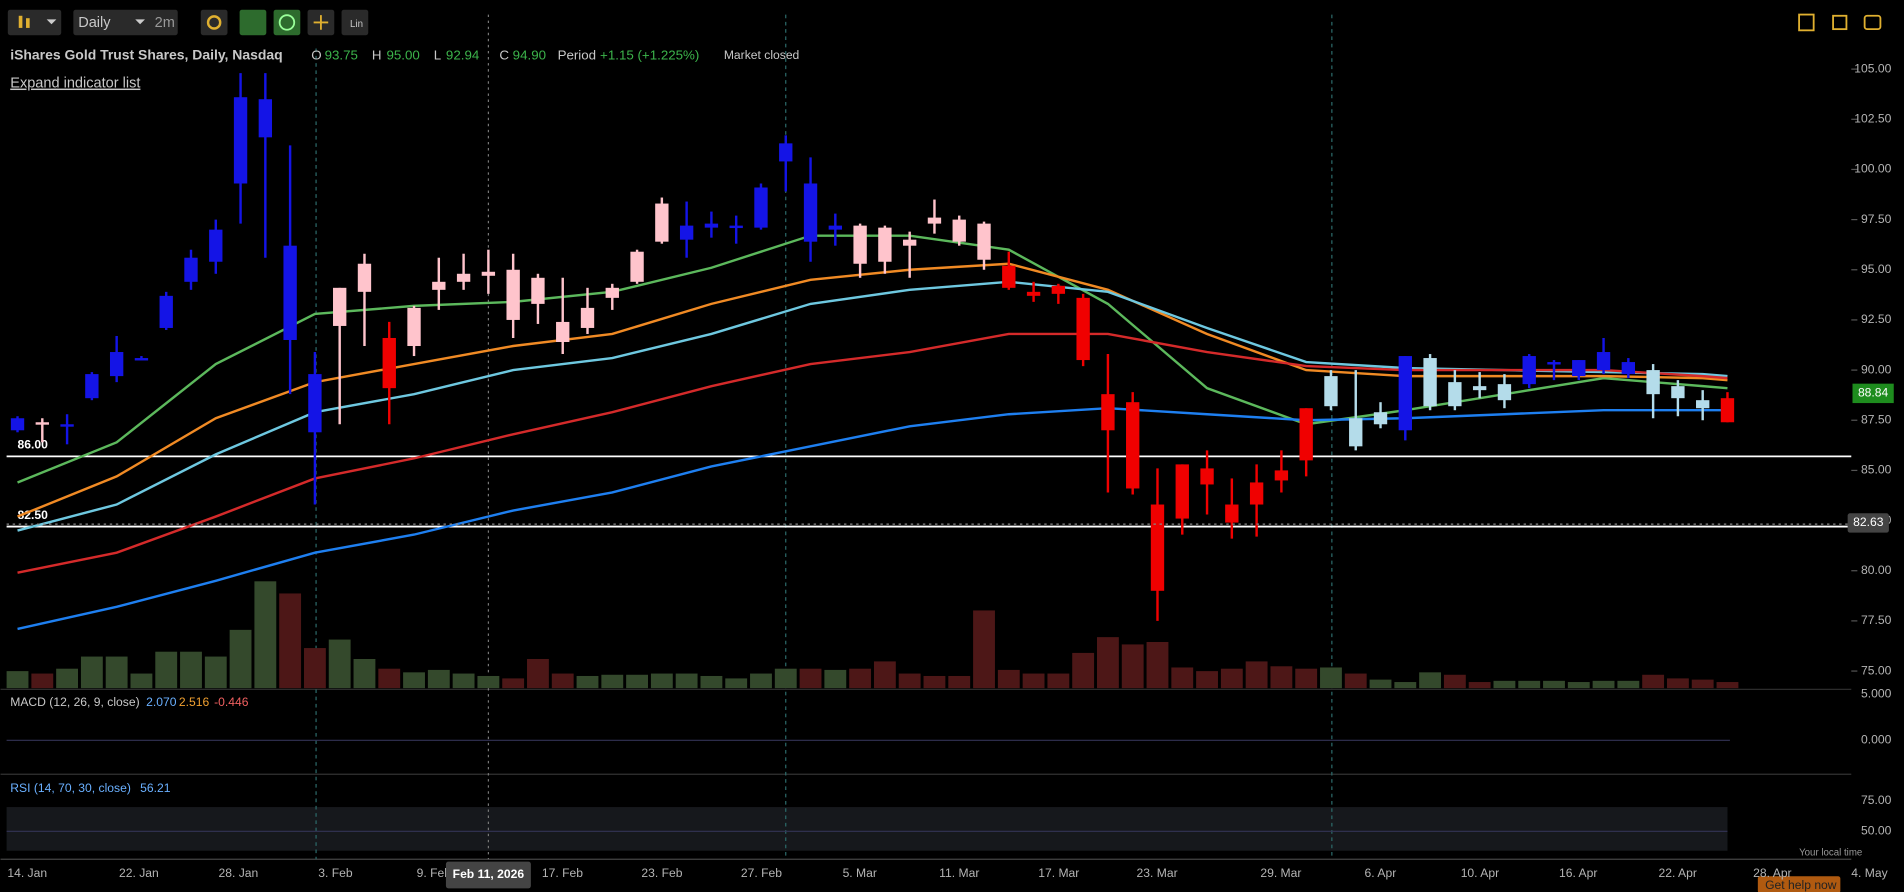  I want to click on c-value: 94.90, so click(529, 54).